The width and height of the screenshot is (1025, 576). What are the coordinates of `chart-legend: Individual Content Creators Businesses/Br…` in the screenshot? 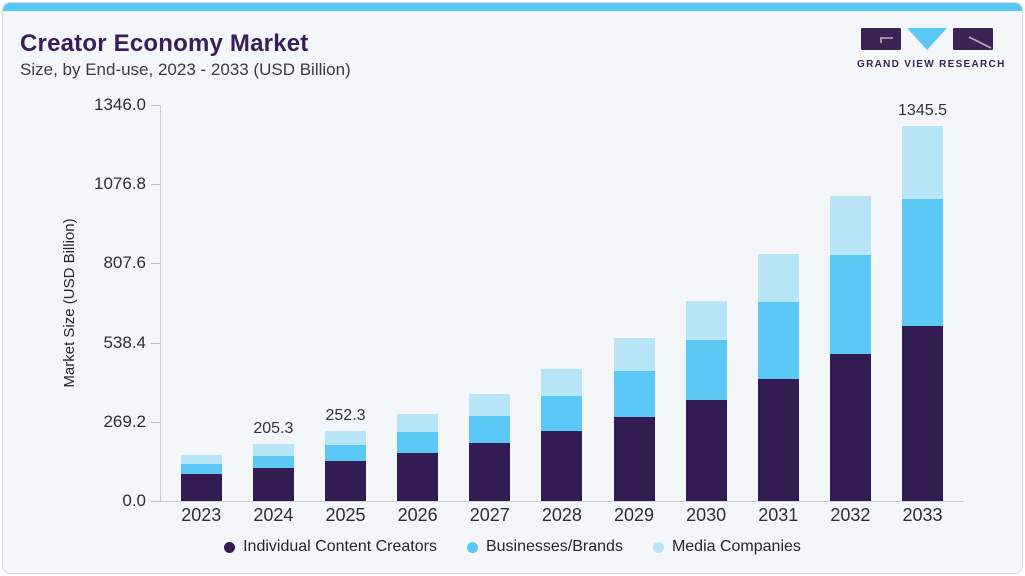 It's located at (512, 547).